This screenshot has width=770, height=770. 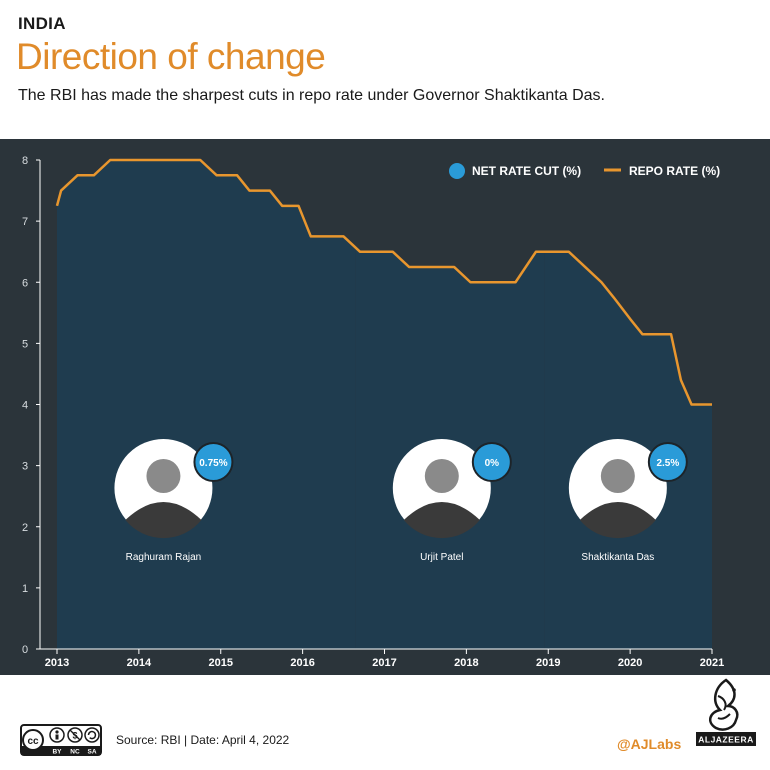 I want to click on y-tick-label: 5, so click(x=25, y=344).